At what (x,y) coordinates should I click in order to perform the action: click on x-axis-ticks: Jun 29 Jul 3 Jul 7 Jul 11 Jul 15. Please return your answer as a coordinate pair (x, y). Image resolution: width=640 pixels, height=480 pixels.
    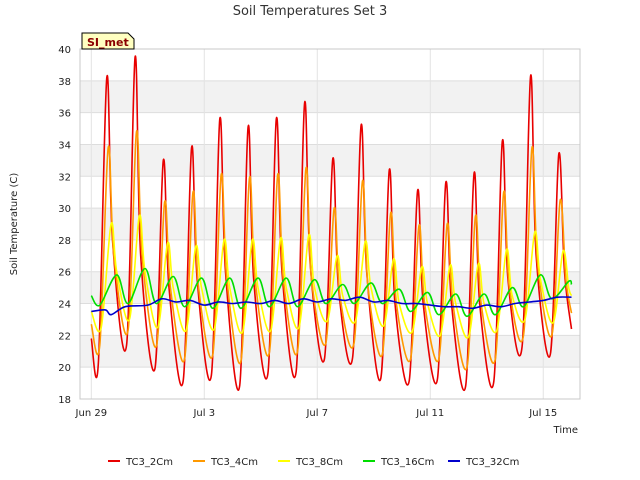
    Looking at the image, I should click on (316, 413).